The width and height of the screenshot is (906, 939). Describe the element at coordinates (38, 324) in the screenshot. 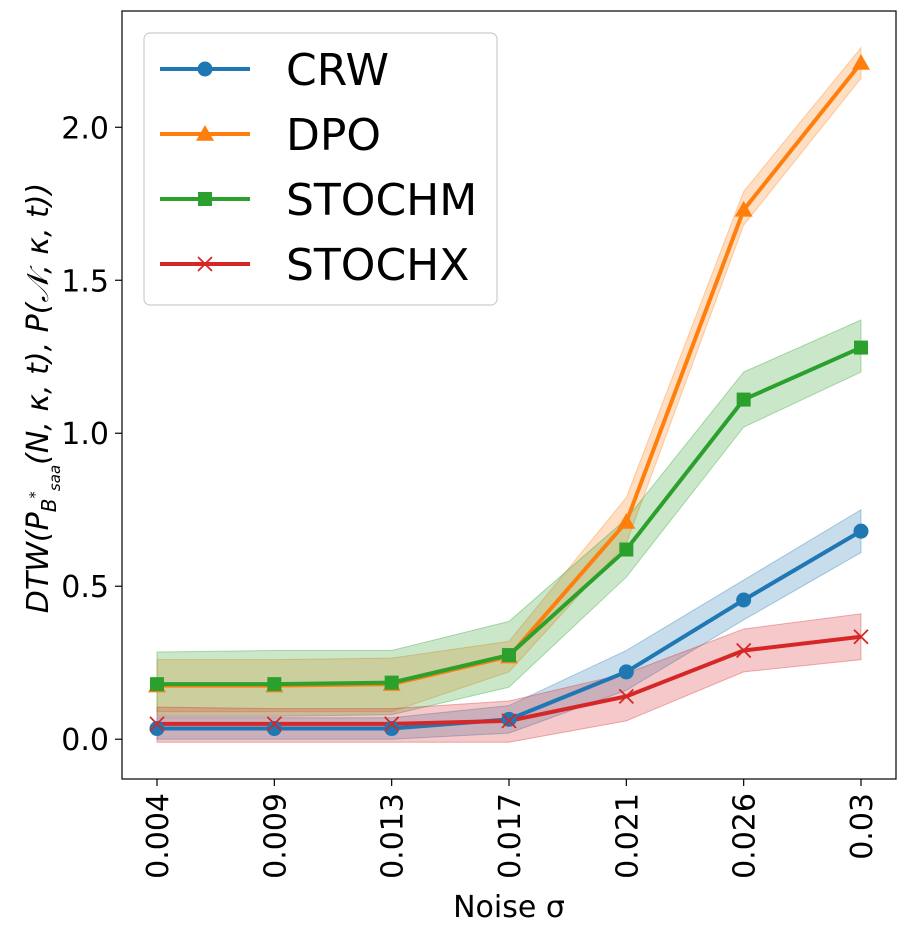

I see `y-axis-label-tail: (N, κ, t), P(𝒩, κ, t))` at that location.